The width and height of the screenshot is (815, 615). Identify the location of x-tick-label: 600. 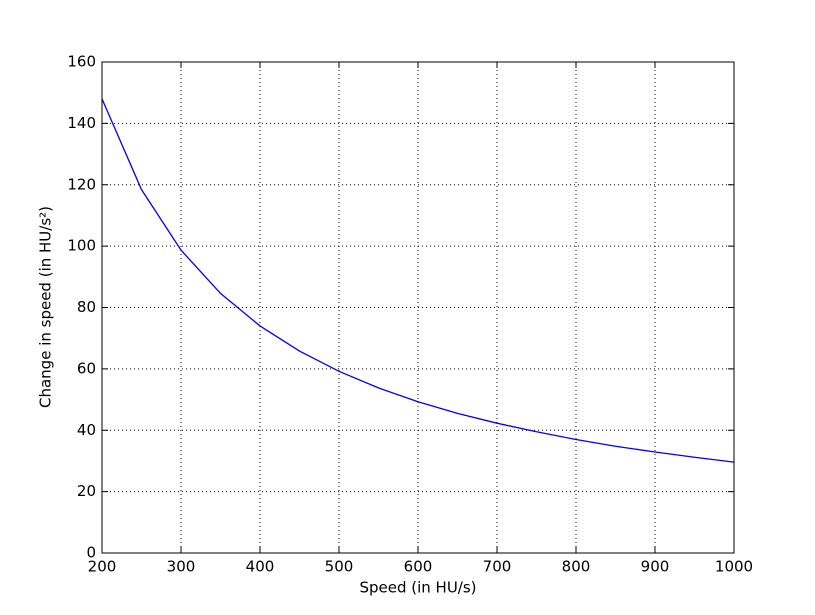
(418, 567).